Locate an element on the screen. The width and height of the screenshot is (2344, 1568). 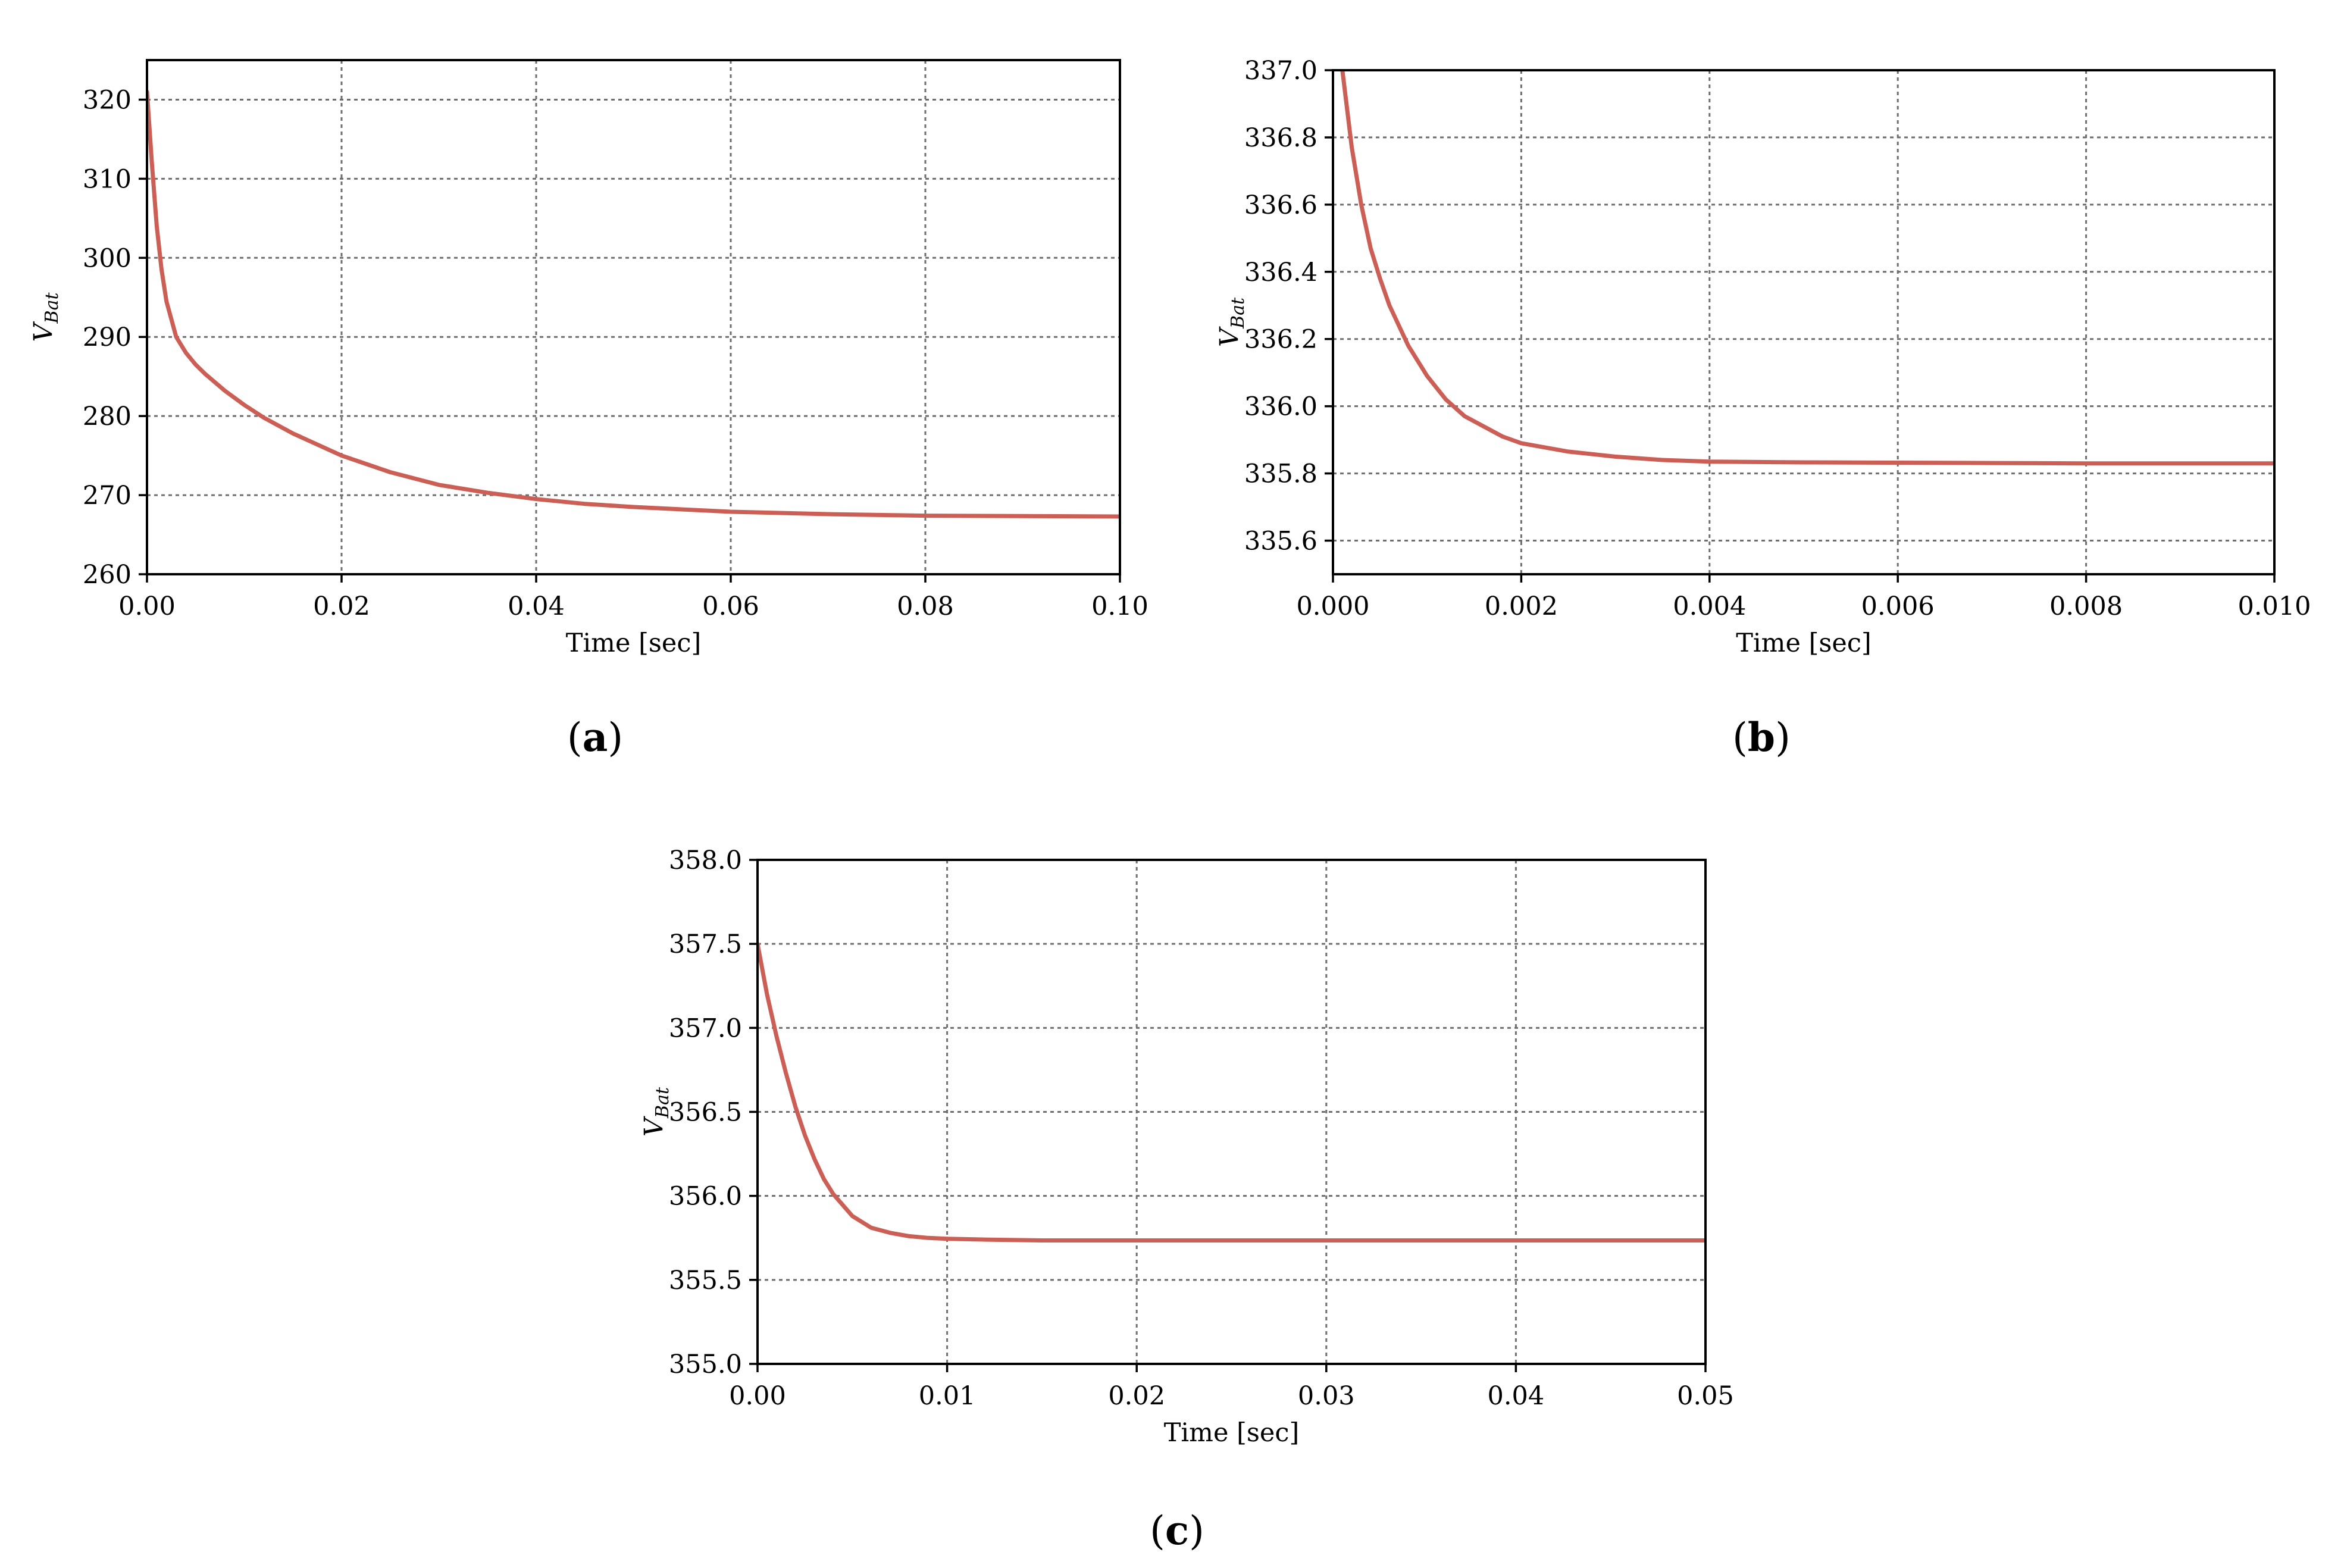
panel-label-letter: a is located at coordinates (595, 737).